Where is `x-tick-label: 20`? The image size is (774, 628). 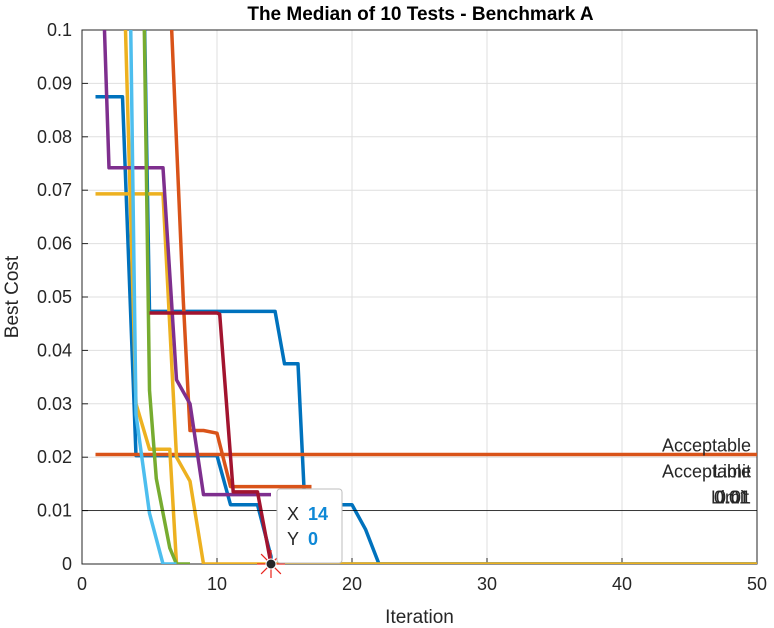
x-tick-label: 20 is located at coordinates (352, 584).